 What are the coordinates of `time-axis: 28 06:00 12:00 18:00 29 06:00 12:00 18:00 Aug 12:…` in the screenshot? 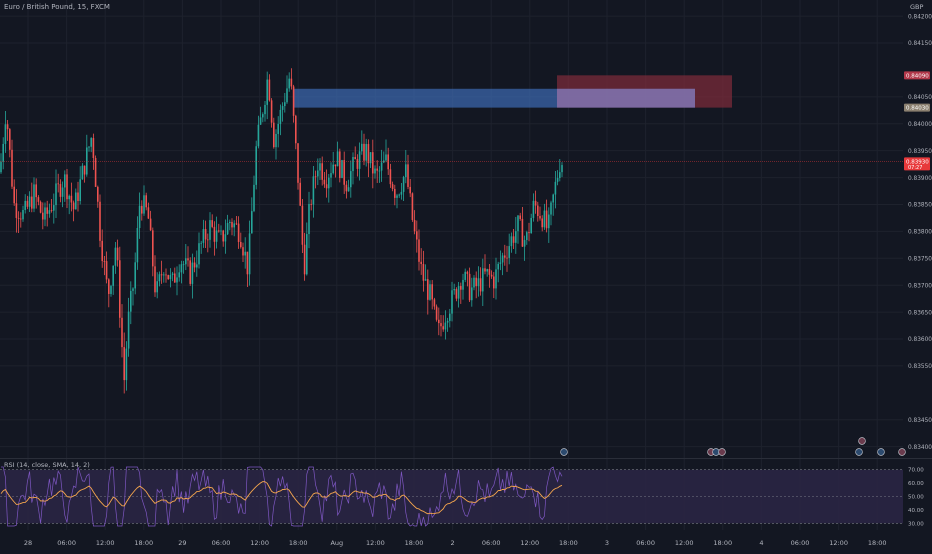 It's located at (455, 543).